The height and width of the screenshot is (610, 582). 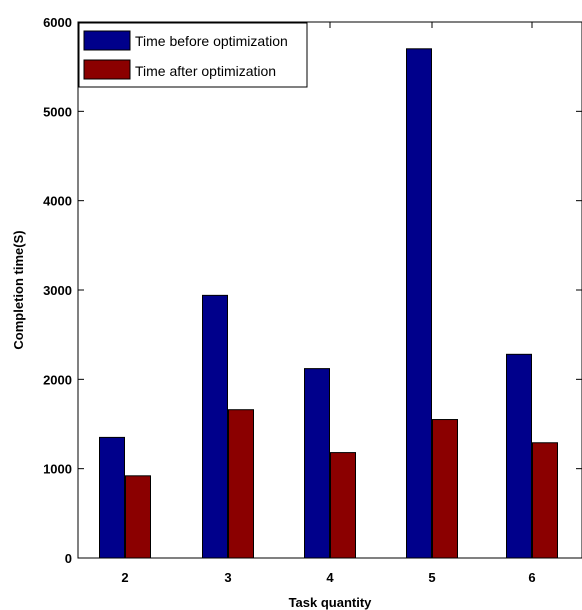 What do you see at coordinates (431, 577) in the screenshot?
I see `x-tick-label: 5` at bounding box center [431, 577].